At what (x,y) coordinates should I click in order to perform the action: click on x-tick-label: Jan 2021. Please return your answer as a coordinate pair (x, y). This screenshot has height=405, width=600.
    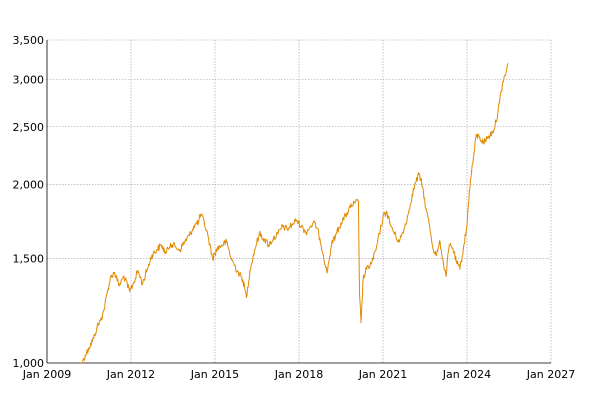
    Looking at the image, I should click on (382, 374).